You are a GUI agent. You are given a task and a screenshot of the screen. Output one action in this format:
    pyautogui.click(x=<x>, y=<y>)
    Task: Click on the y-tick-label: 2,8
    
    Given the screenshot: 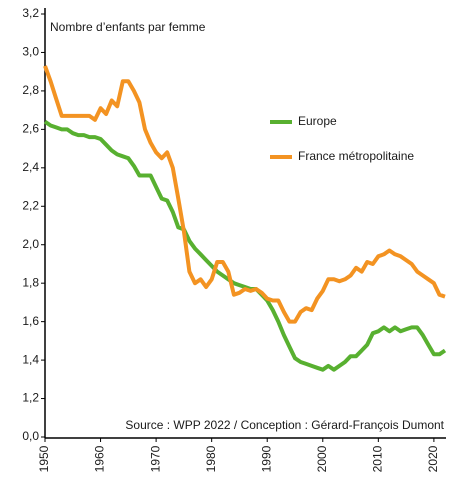 What is the action you would take?
    pyautogui.click(x=30, y=90)
    